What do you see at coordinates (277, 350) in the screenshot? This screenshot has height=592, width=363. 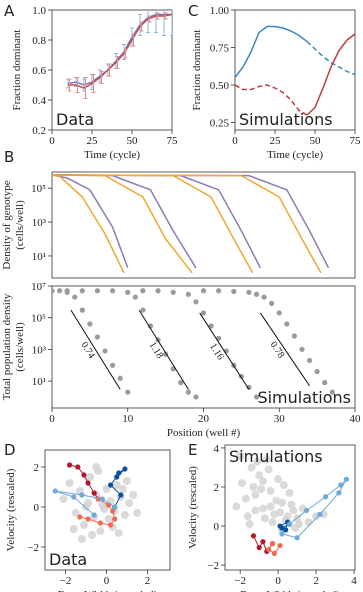 I see `slope-label: 0.78` at bounding box center [277, 350].